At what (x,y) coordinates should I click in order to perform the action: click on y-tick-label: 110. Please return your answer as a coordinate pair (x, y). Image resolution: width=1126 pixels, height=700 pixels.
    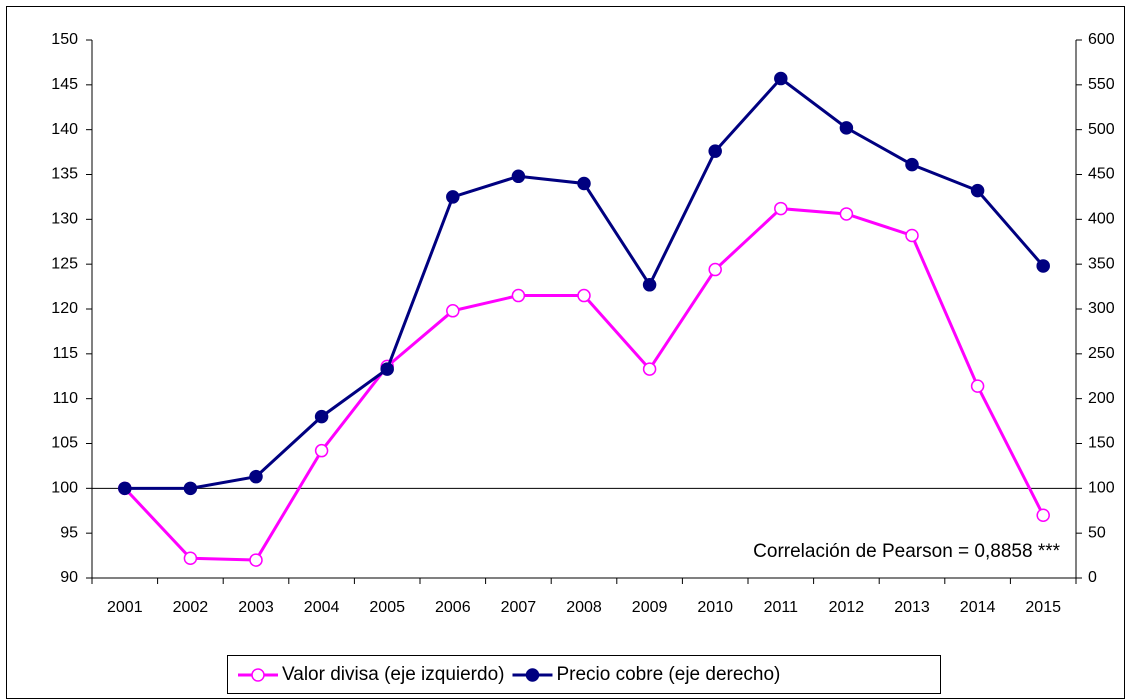
    Looking at the image, I should click on (65, 398).